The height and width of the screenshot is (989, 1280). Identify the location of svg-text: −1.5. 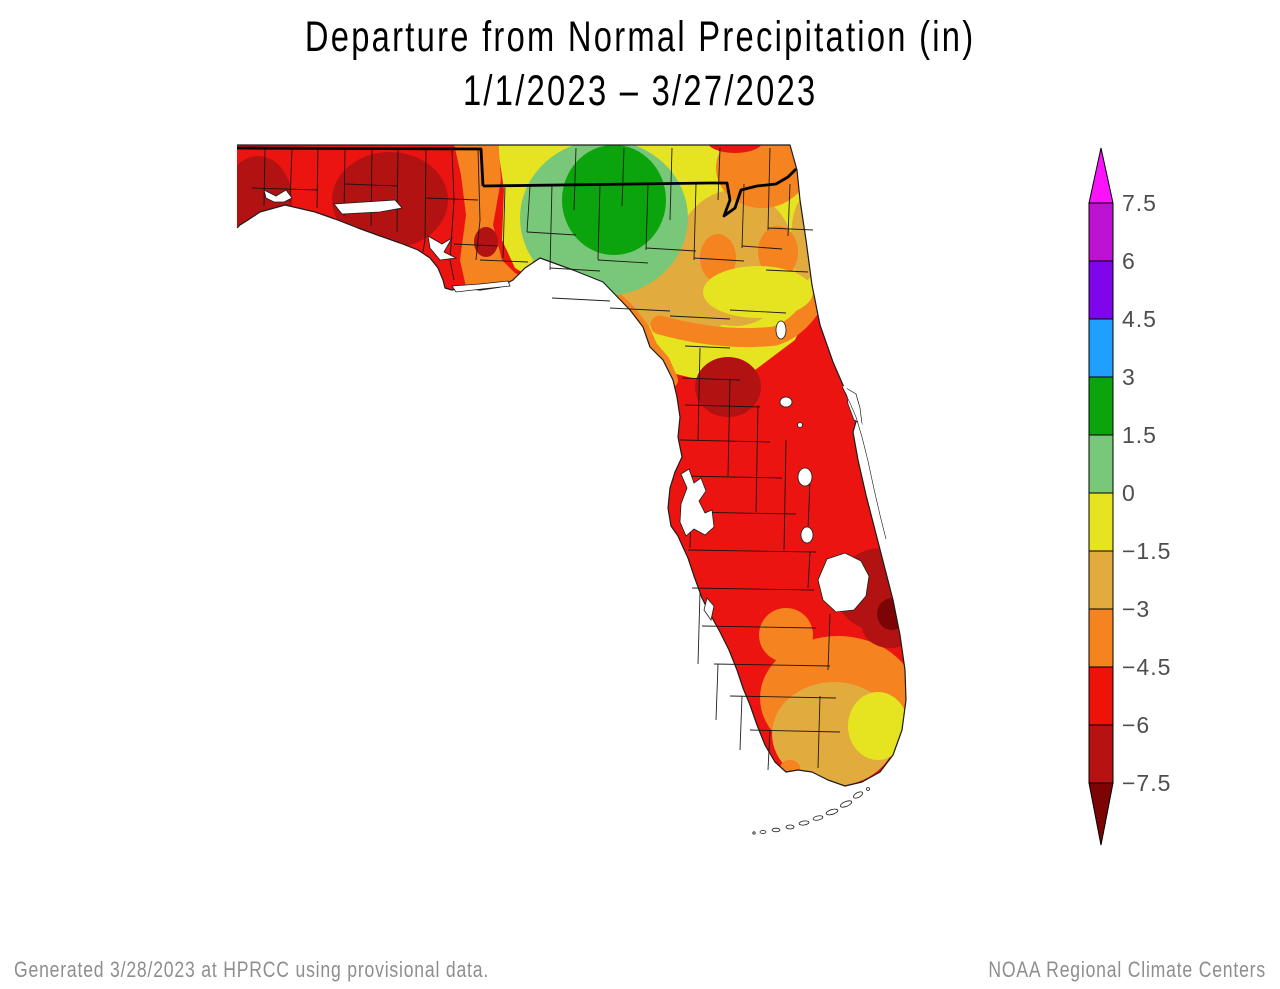
(1146, 551).